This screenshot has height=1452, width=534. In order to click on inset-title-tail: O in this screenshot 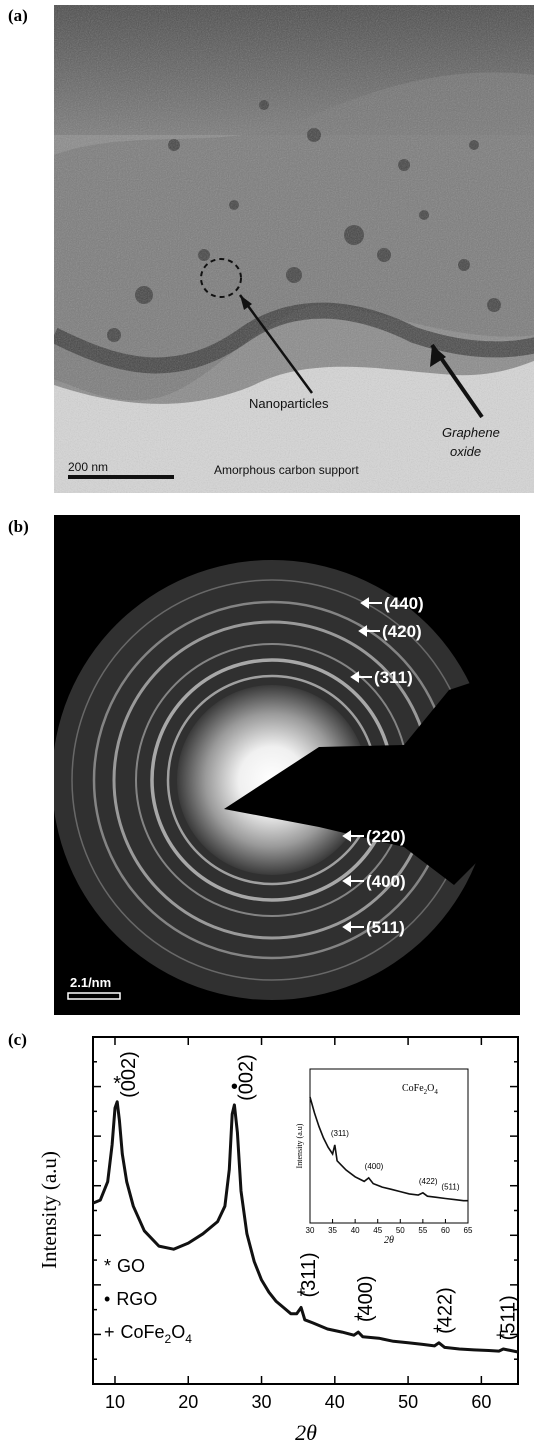, I will do `click(430, 1088)`.